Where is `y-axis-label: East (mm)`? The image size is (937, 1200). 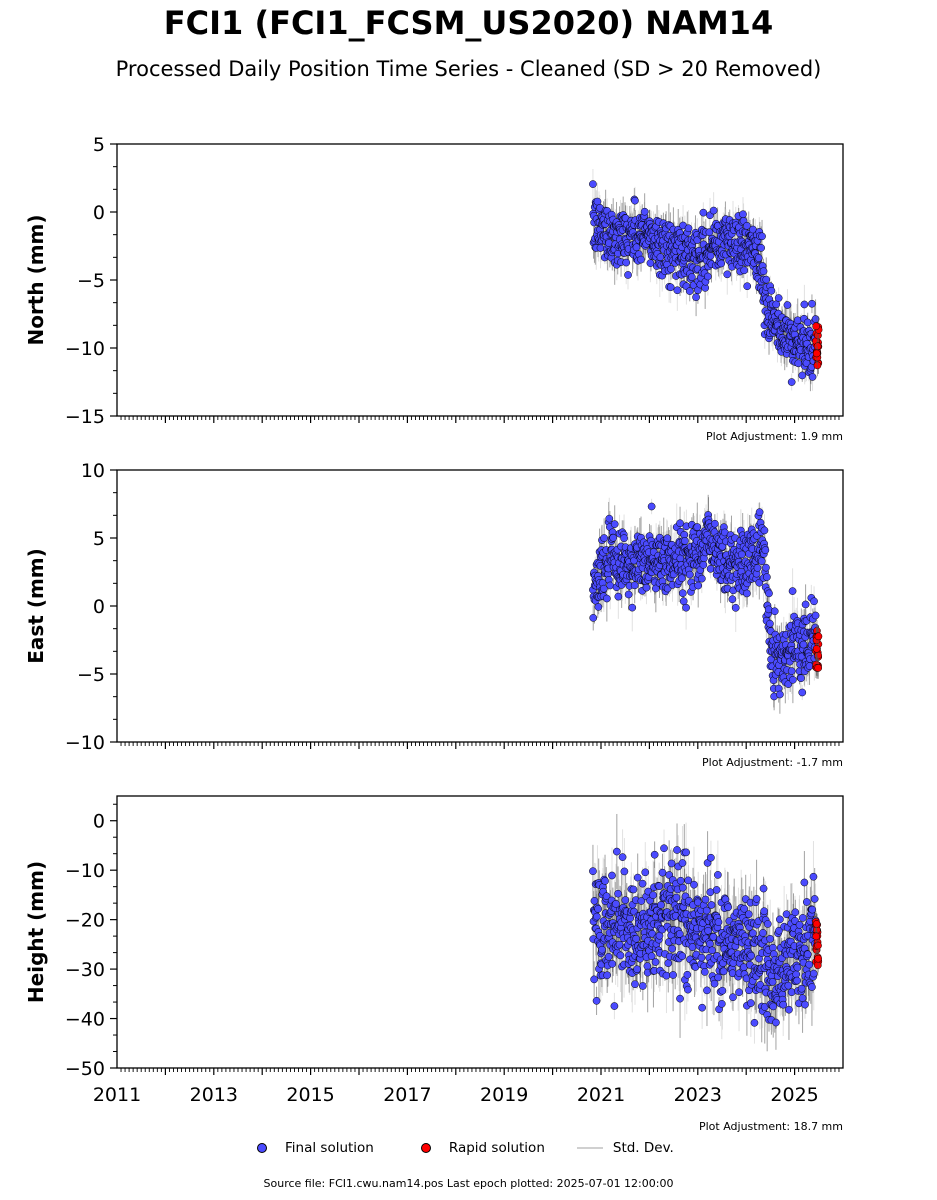
y-axis-label: East (mm) is located at coordinates (36, 606).